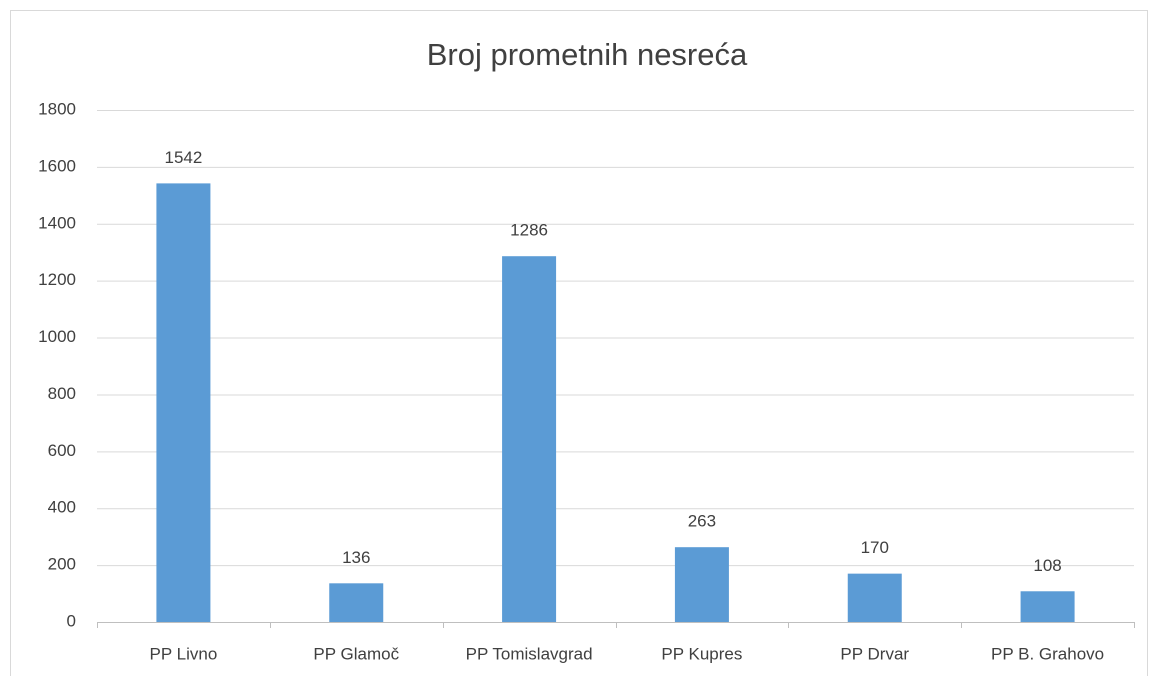 The height and width of the screenshot is (676, 1149). Describe the element at coordinates (57, 222) in the screenshot. I see `y-tick-label: 1400` at that location.